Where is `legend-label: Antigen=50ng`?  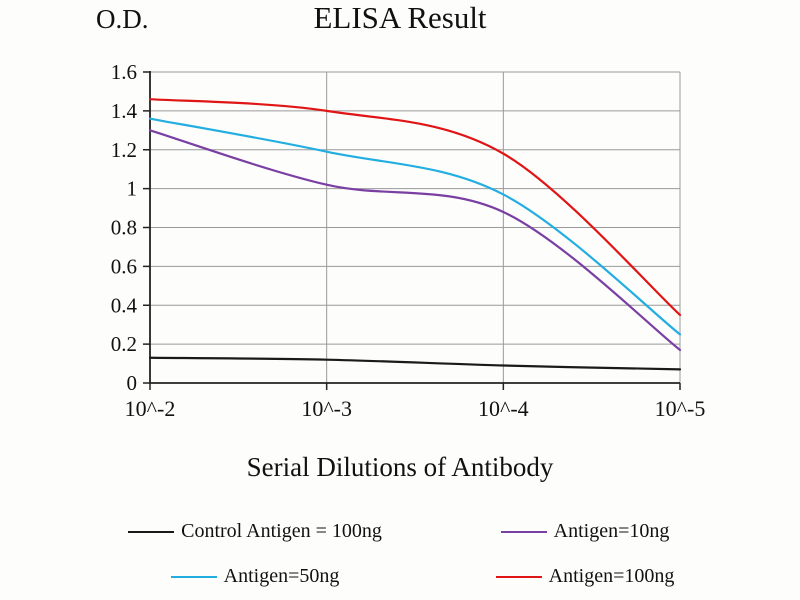 legend-label: Antigen=50ng is located at coordinates (281, 576).